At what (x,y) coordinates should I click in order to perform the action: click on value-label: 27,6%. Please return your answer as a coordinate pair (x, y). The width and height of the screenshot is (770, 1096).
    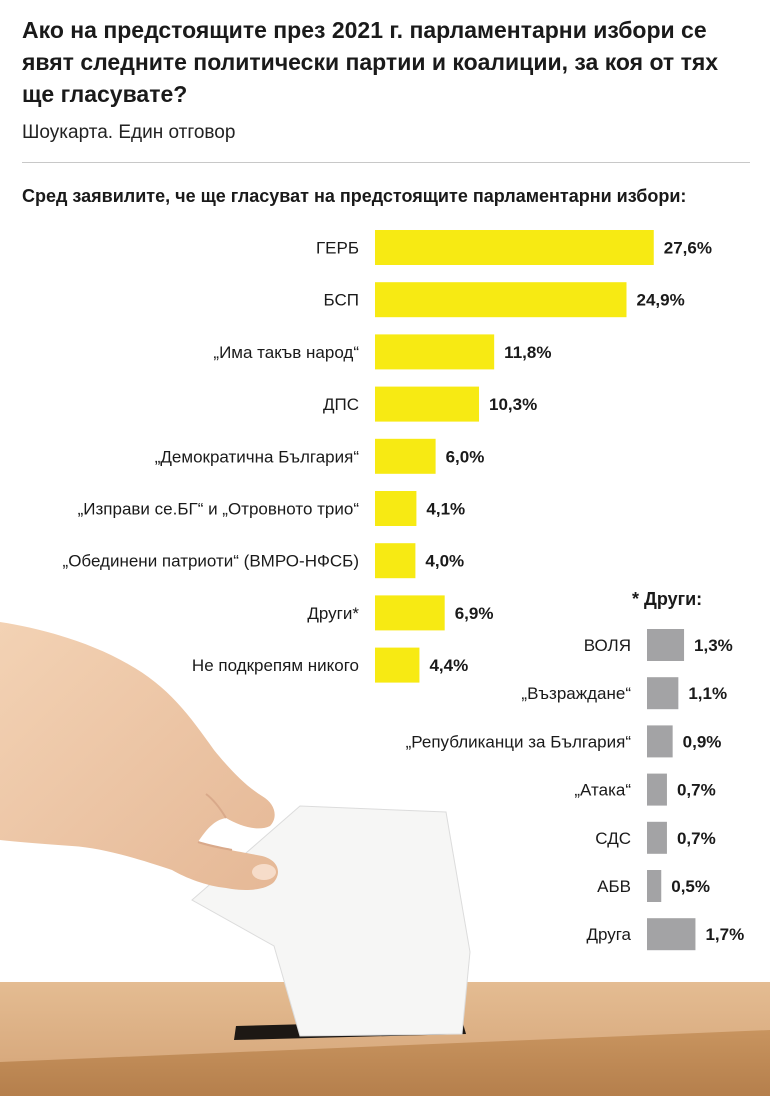
    Looking at the image, I should click on (688, 248).